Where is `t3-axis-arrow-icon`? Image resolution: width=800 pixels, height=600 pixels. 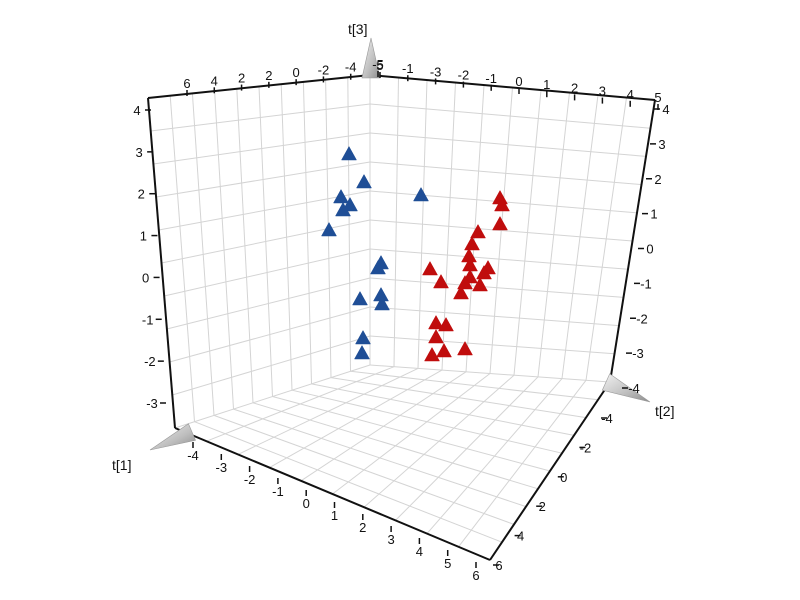
t3-axis-arrow-icon is located at coordinates (371, 58).